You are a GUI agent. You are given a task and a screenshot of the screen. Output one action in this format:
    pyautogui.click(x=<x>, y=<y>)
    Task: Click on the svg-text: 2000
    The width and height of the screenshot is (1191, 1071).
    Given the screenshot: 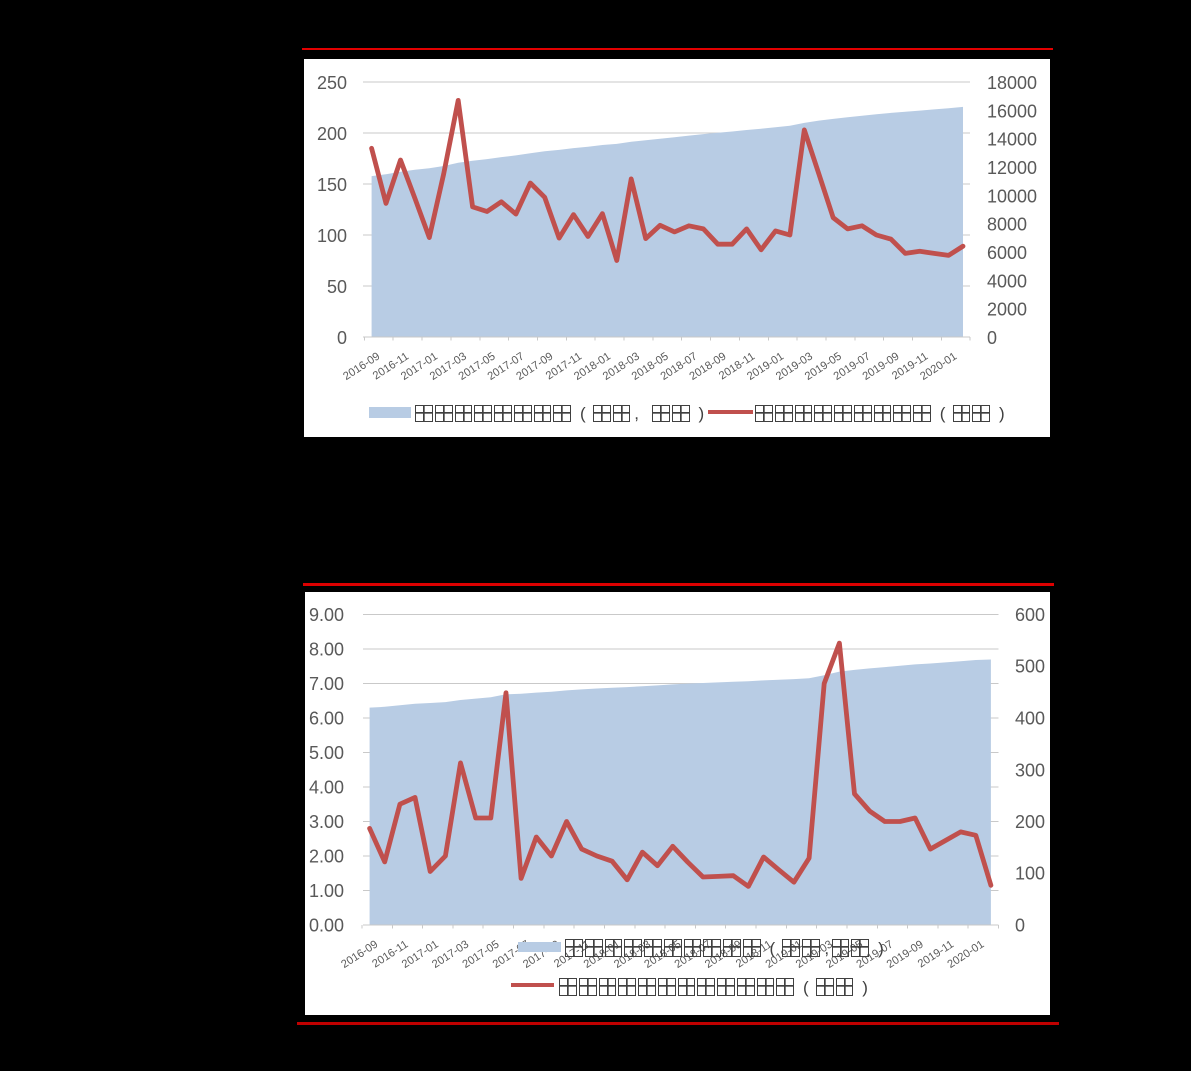 What is the action you would take?
    pyautogui.click(x=1007, y=310)
    